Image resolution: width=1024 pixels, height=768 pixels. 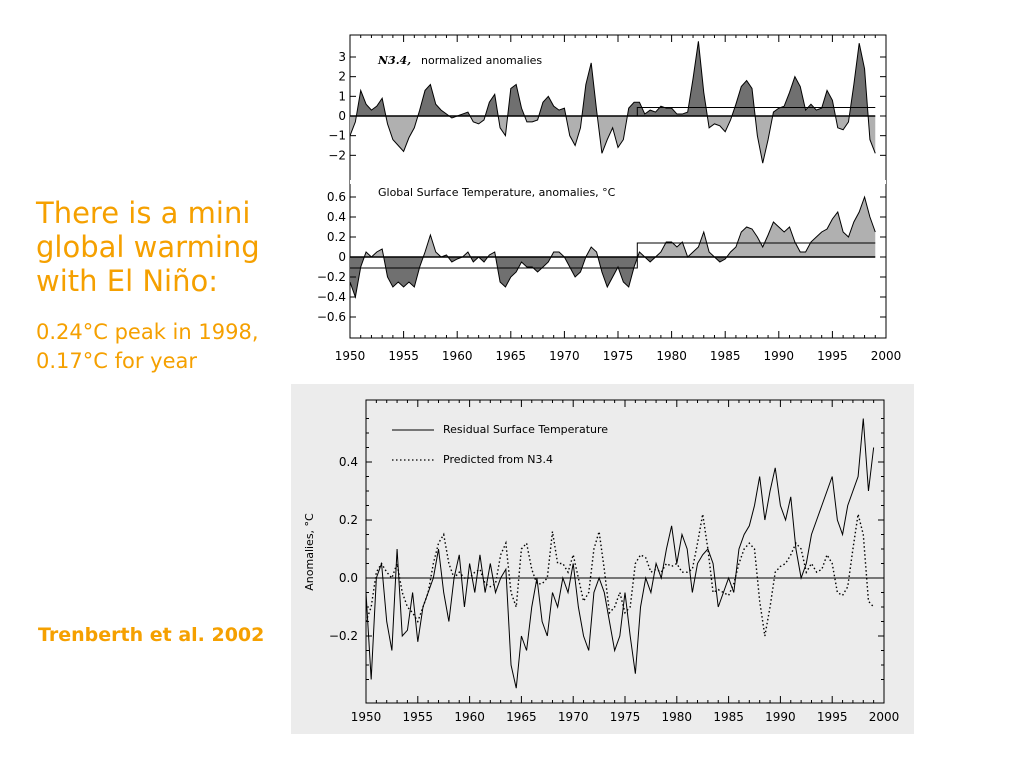 I want to click on warming-stats: 0.24°C peak in 1998, 0.17°C for year, so click(x=147, y=347).